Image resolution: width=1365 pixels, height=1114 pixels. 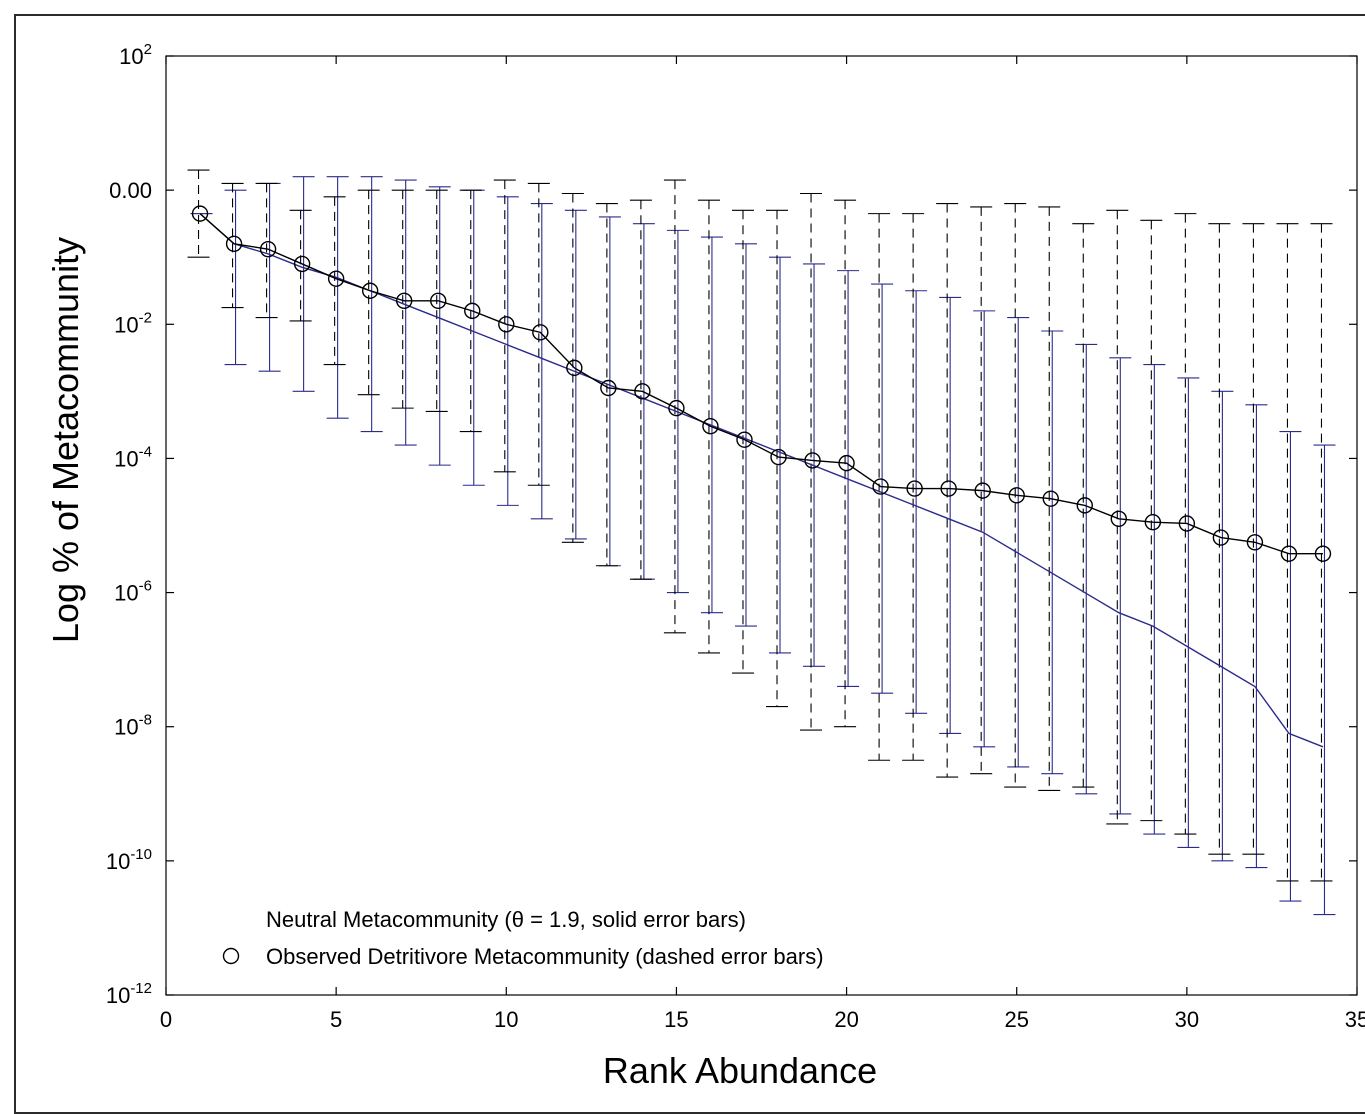 I want to click on x-tick-label: 0, so click(x=166, y=1019).